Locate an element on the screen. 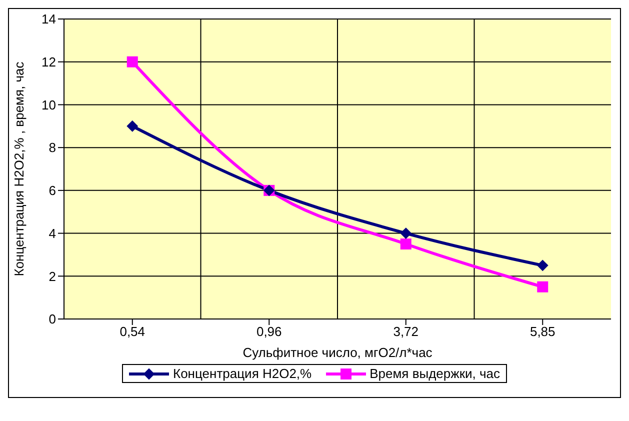 This screenshot has height=421, width=629. y-tick-label: 12 is located at coordinates (49, 62).